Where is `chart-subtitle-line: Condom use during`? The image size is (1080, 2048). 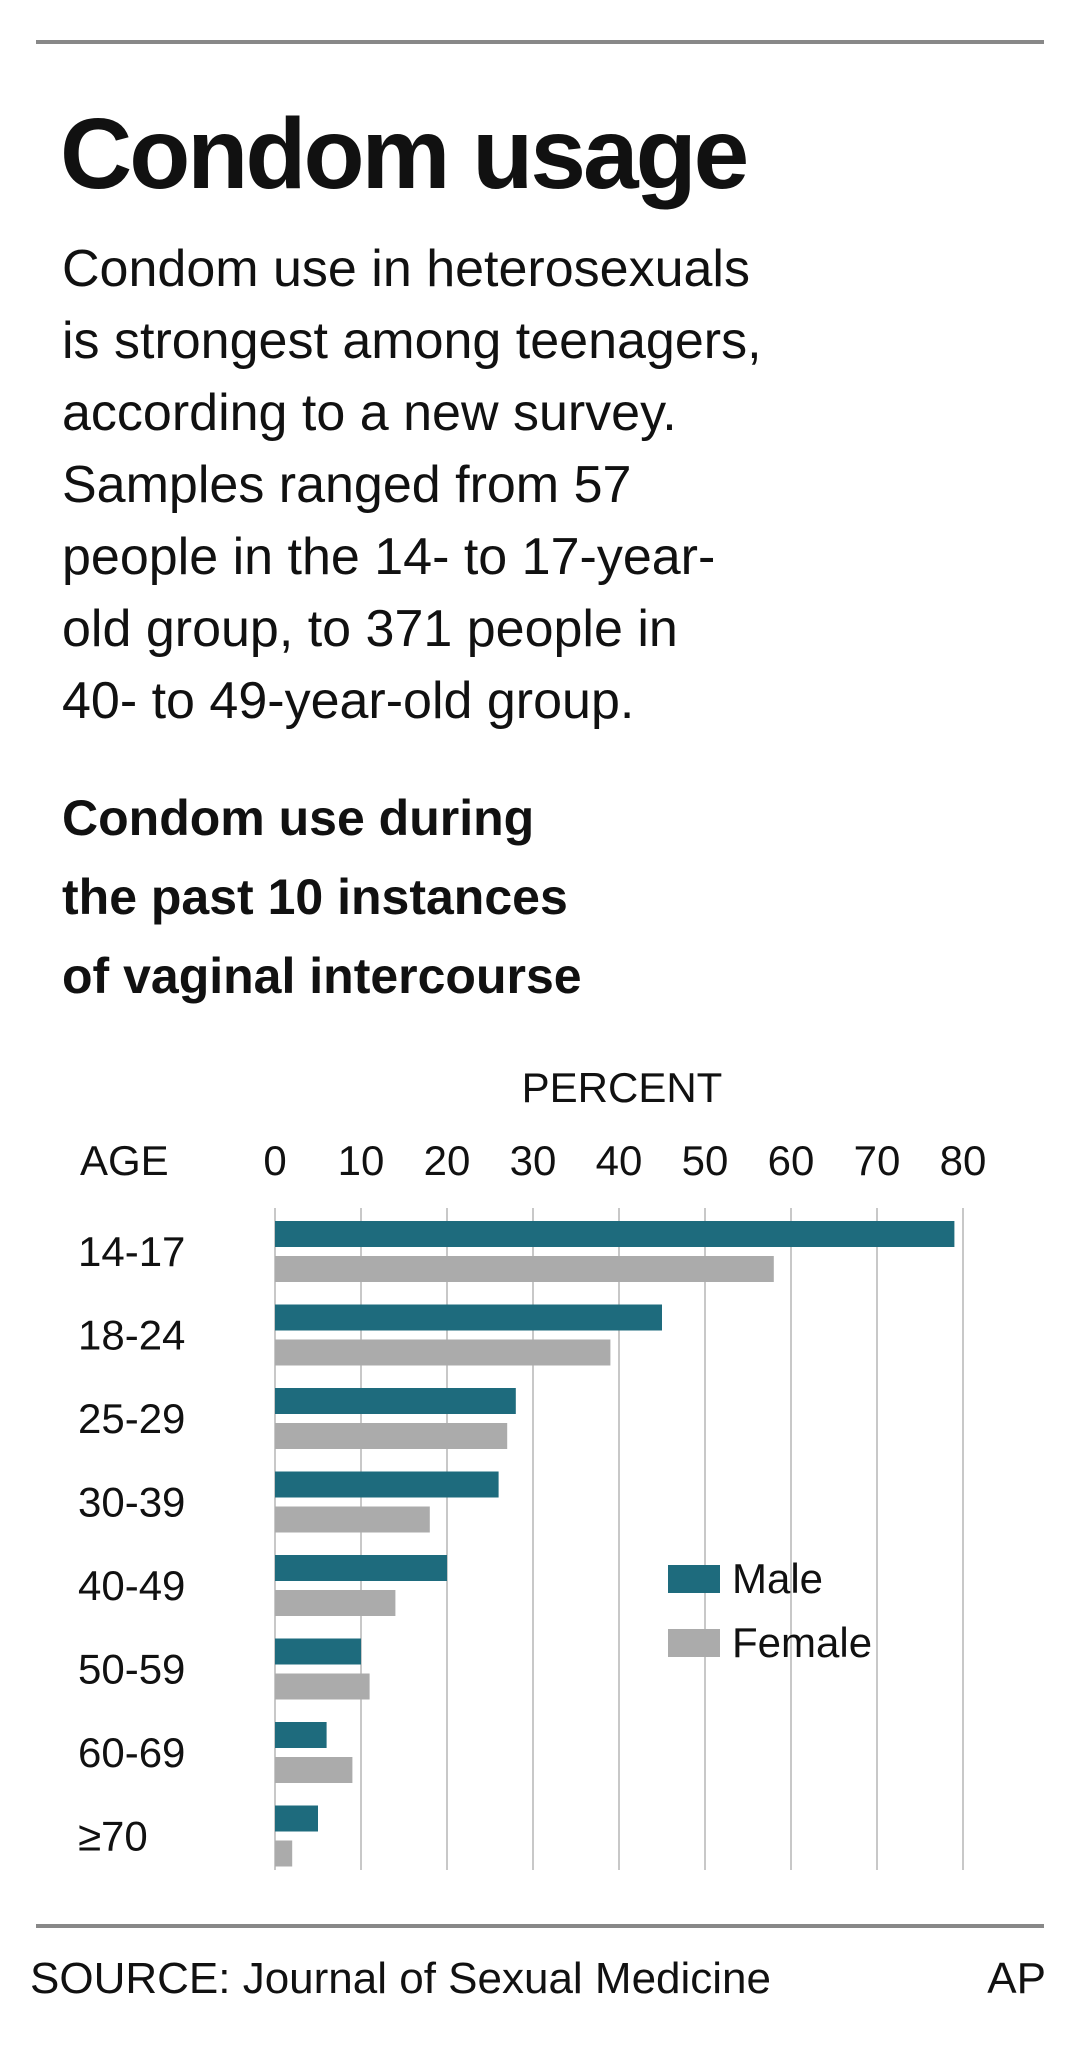 chart-subtitle-line: Condom use during is located at coordinates (298, 818).